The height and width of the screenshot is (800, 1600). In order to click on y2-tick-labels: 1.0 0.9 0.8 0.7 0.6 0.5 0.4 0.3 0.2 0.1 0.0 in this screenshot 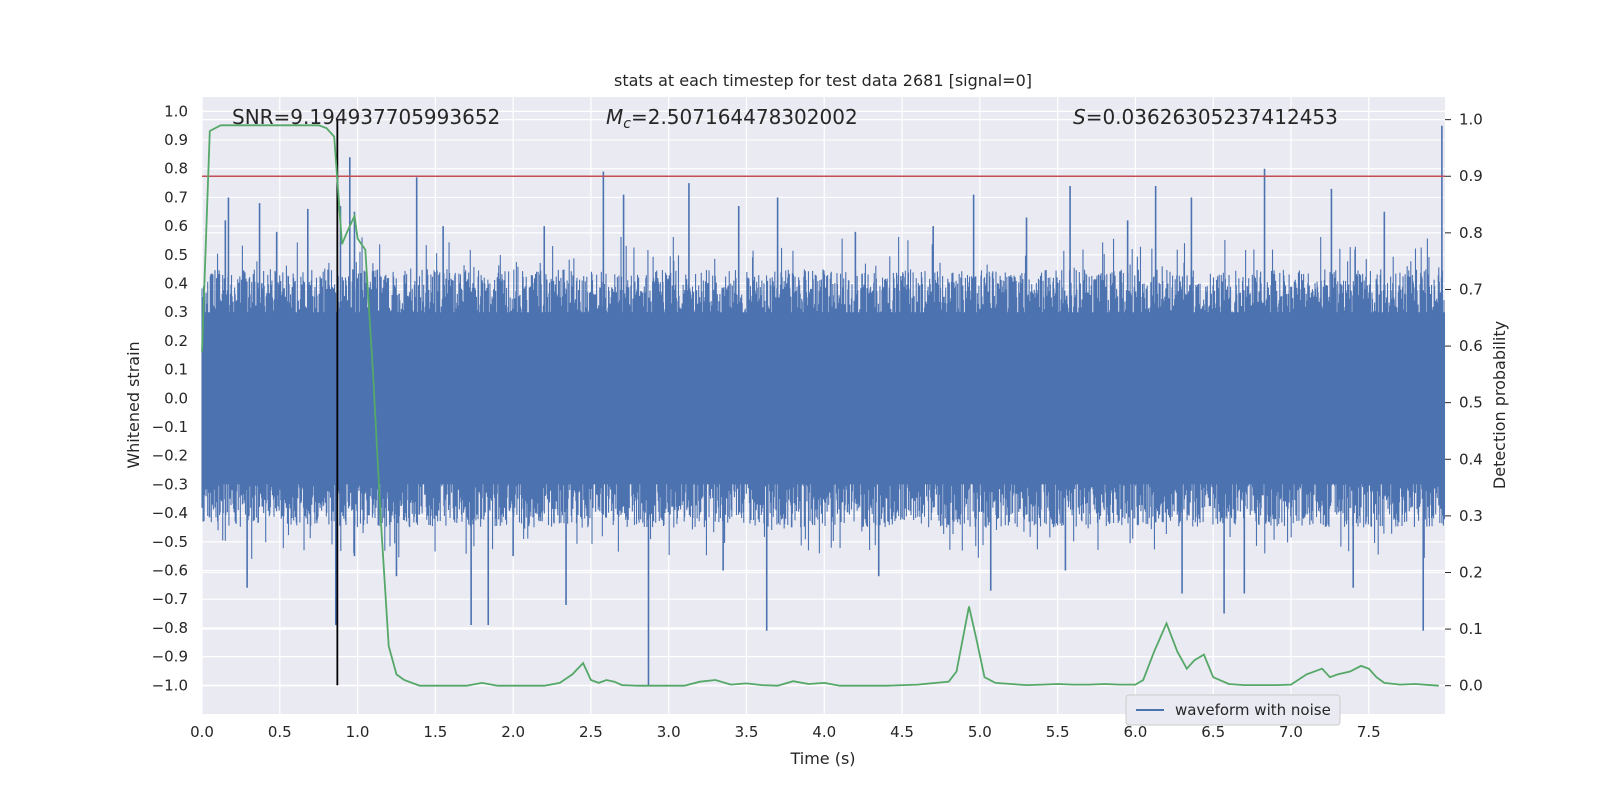, I will do `click(1464, 403)`.